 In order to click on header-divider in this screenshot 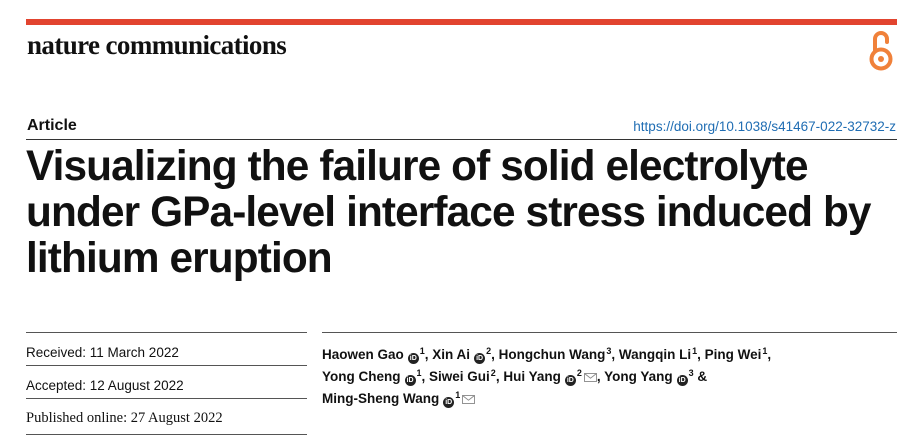, I will do `click(461, 139)`.